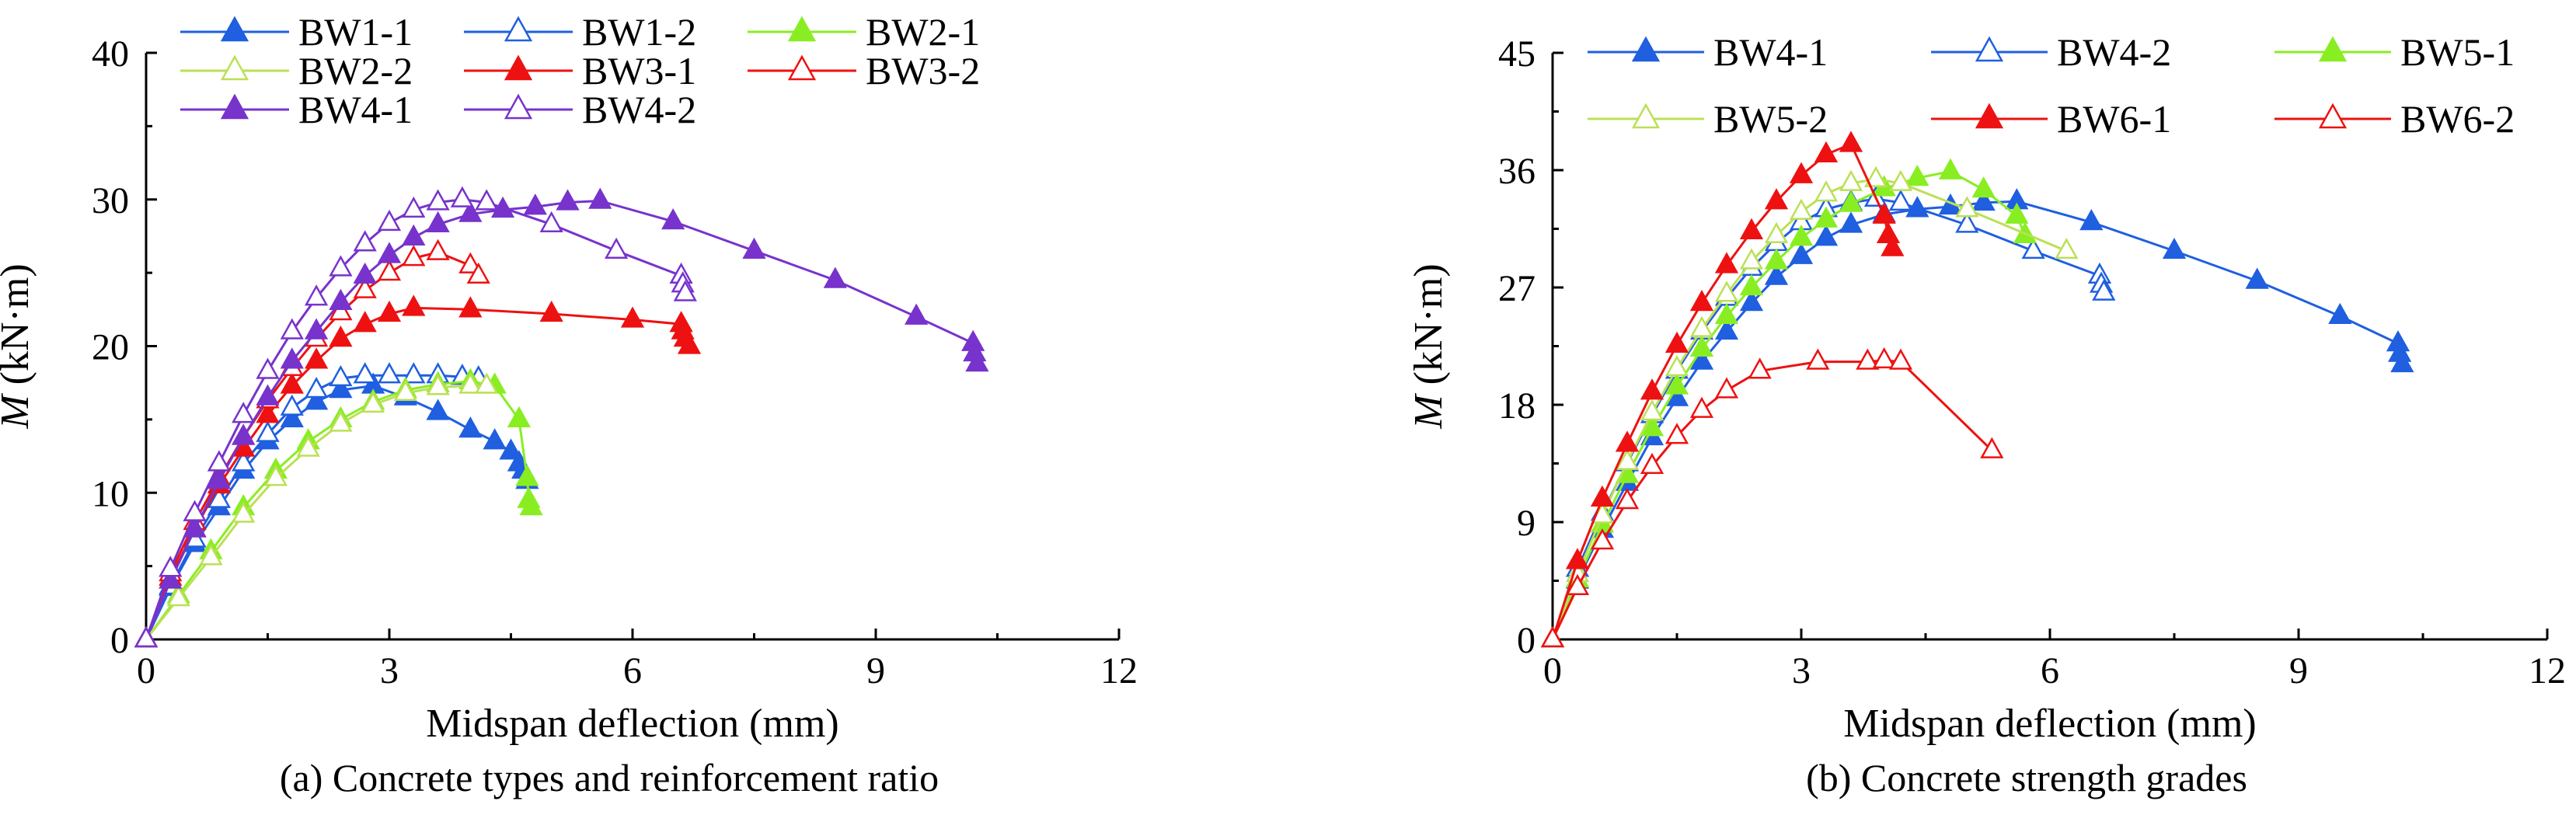  I want to click on series-line, so click(1789, 405).